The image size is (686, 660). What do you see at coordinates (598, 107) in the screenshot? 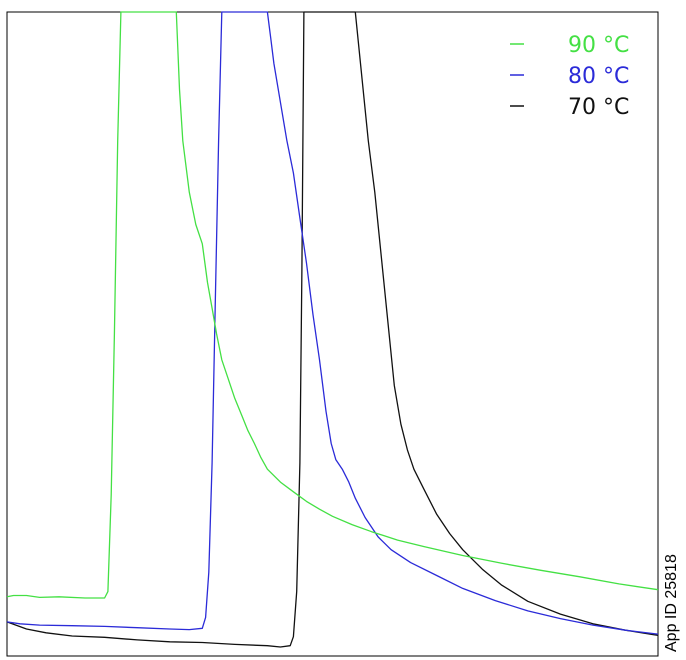
I see `legend-label-2: 70 °C` at bounding box center [598, 107].